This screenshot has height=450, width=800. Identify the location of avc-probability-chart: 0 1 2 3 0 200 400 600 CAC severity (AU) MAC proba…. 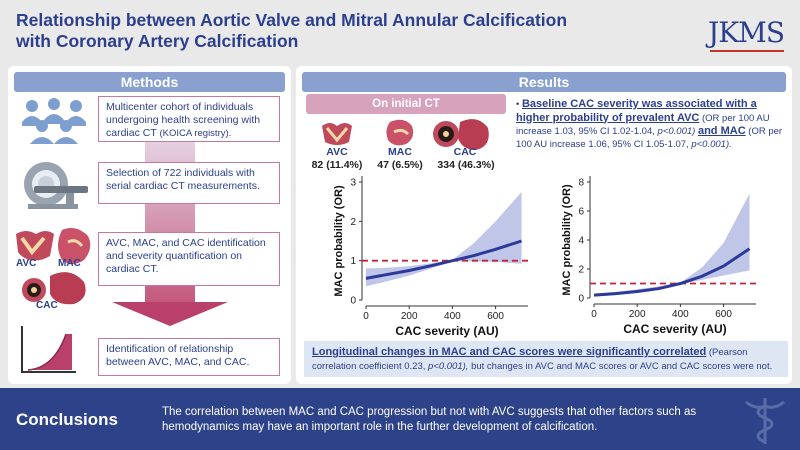
(432, 257).